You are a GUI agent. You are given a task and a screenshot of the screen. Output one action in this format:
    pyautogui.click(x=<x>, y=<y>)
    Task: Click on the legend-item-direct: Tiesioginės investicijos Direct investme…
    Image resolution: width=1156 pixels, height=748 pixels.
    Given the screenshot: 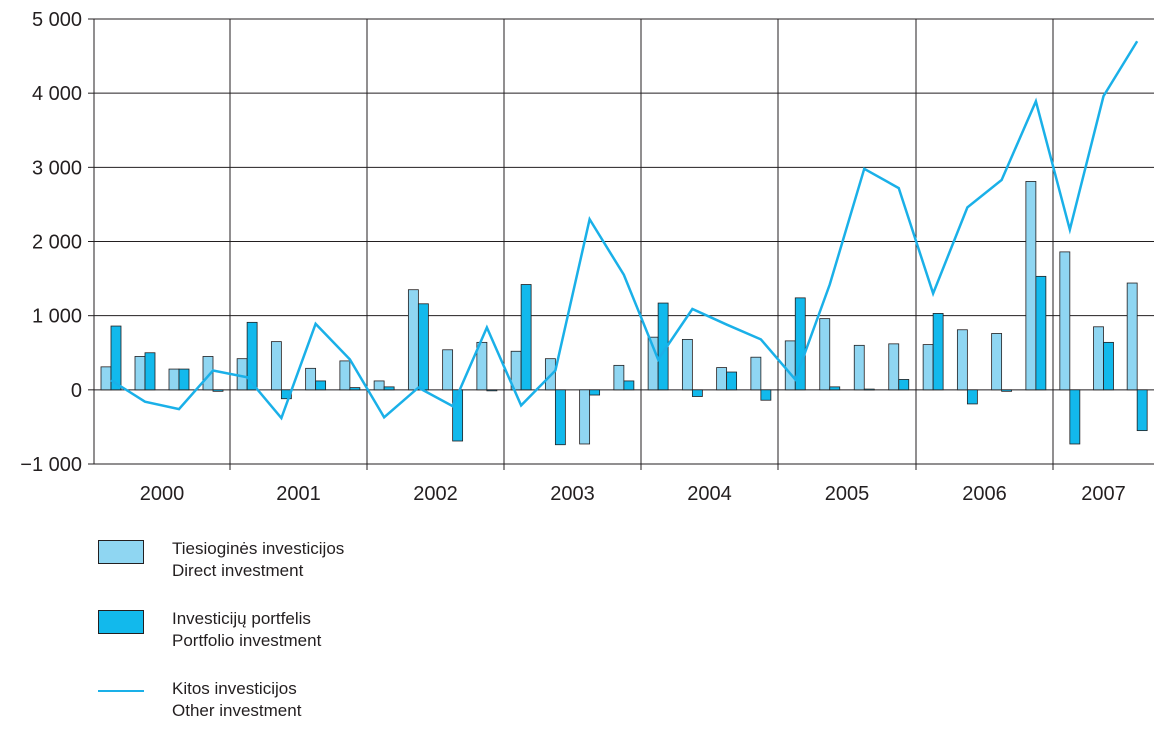 What is the action you would take?
    pyautogui.click(x=221, y=573)
    